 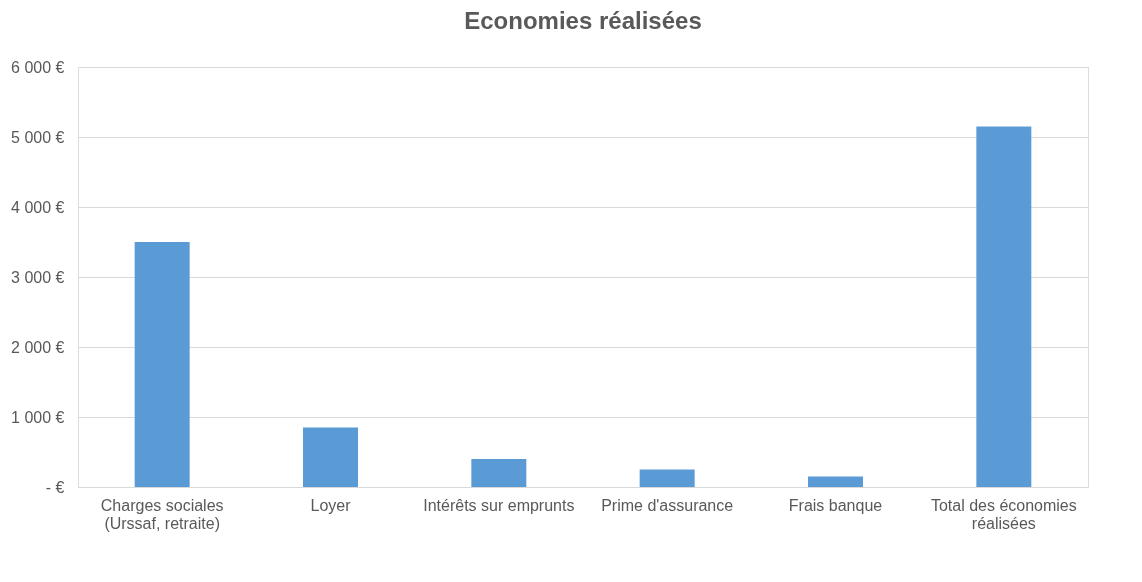 What do you see at coordinates (835, 505) in the screenshot?
I see `x-tick-label: Frais banque` at bounding box center [835, 505].